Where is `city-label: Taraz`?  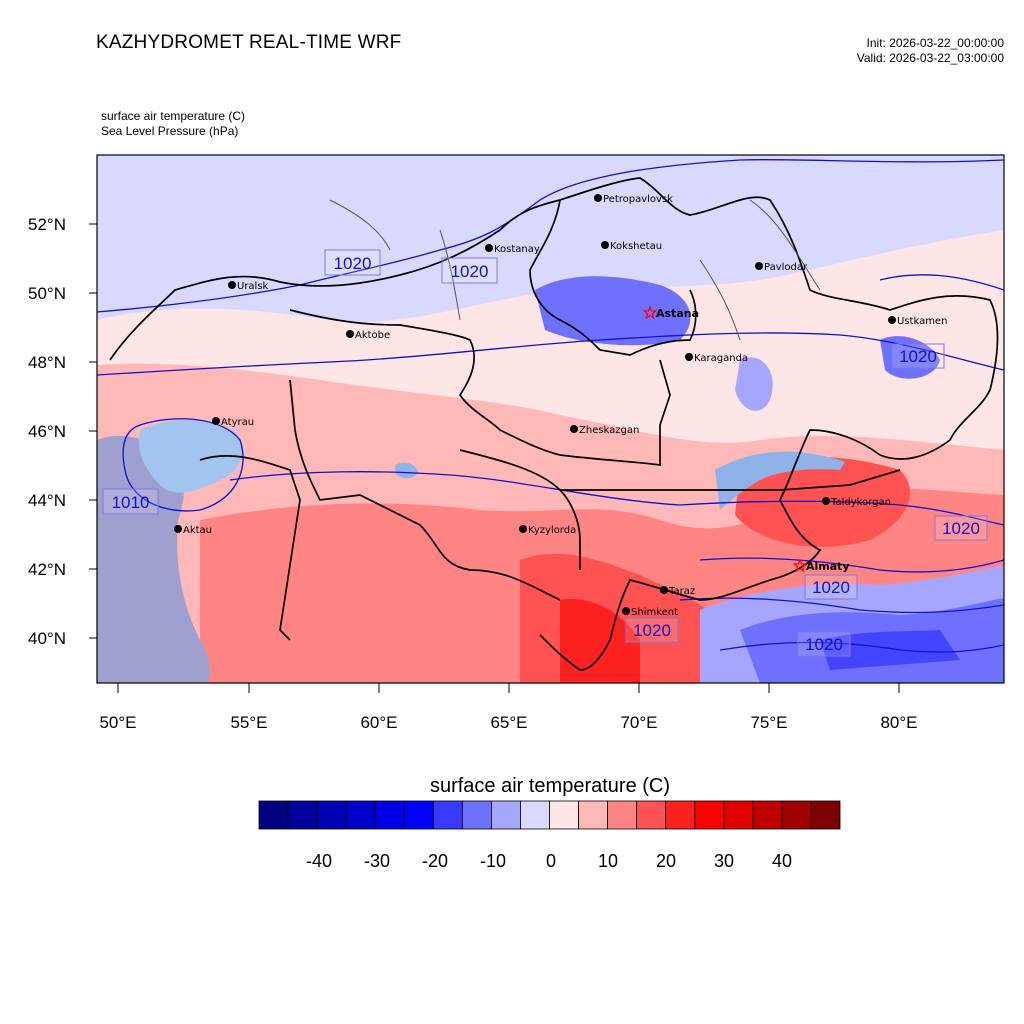 city-label: Taraz is located at coordinates (681, 591).